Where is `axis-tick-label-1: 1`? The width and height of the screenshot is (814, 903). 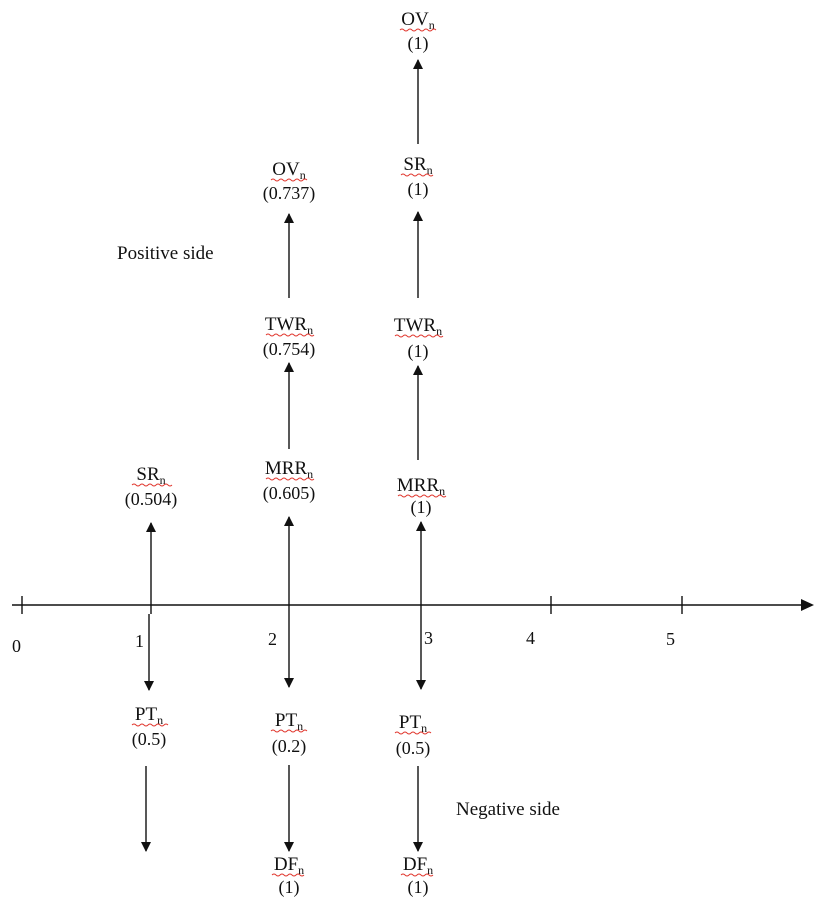
axis-tick-label-1: 1 is located at coordinates (139, 641).